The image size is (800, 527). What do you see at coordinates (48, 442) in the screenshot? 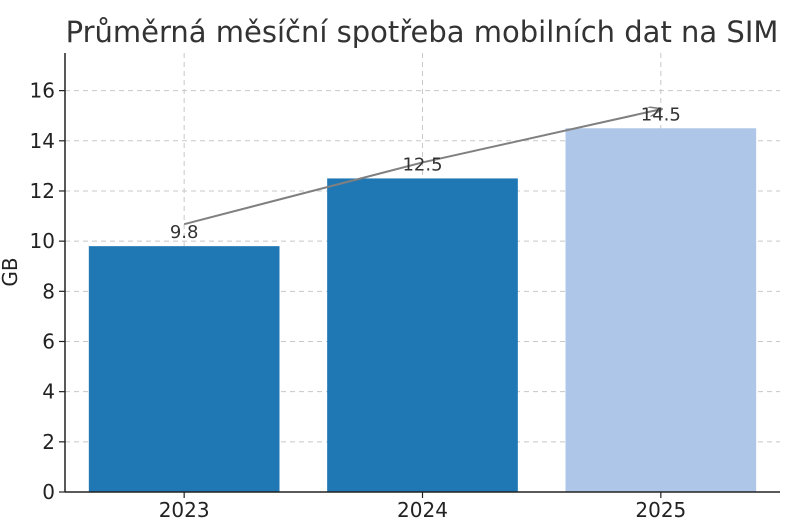
I see `y-tick-label: 2` at bounding box center [48, 442].